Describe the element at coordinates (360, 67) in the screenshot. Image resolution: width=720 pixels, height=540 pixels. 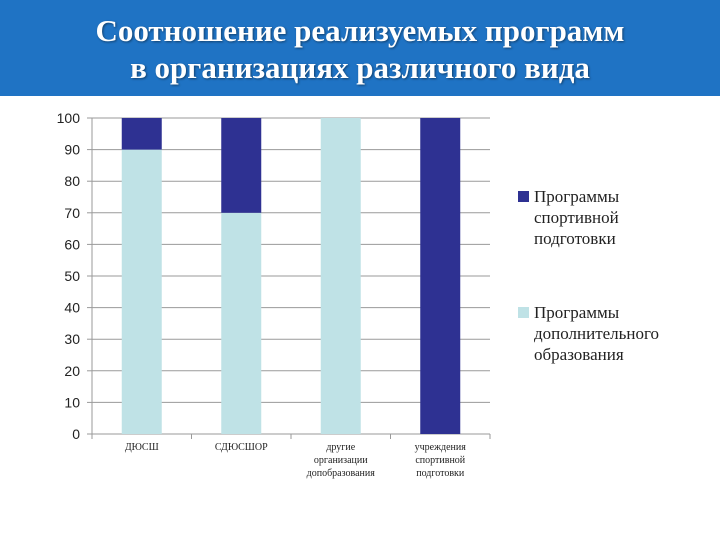
I see `title-line-2: в организациях различного вида` at that location.